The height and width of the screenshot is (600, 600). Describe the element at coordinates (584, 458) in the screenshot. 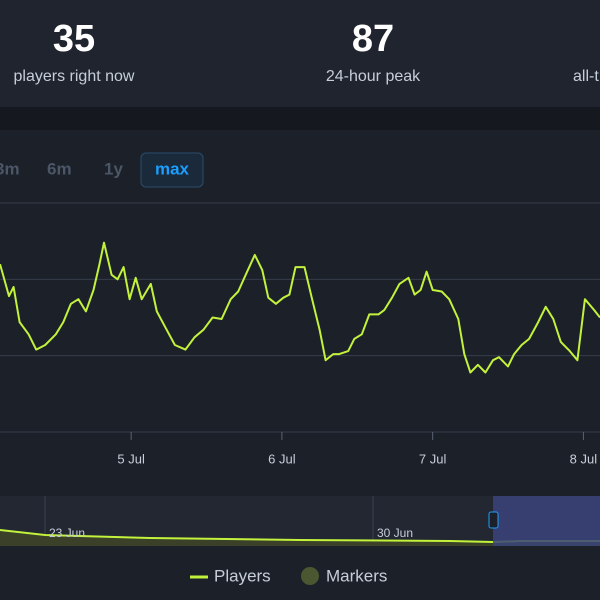

I see `x-tick-label: 8 Jul` at that location.